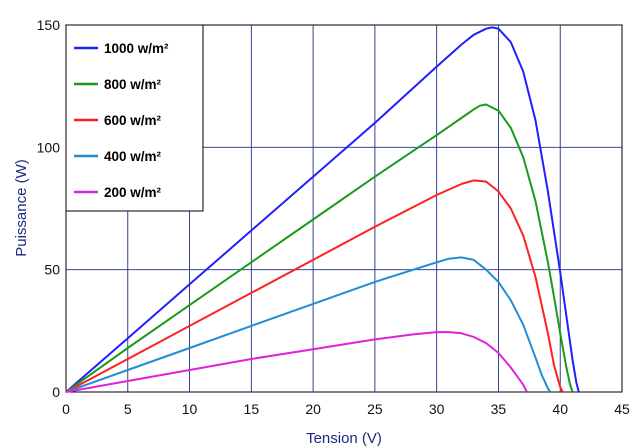 The image size is (630, 447). Describe the element at coordinates (560, 409) in the screenshot. I see `x-tick-label: 40` at that location.